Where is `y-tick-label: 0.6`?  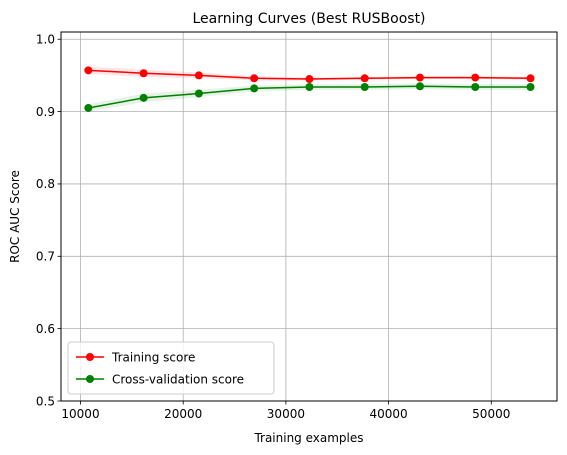
y-tick-label: 0.6 is located at coordinates (45, 329).